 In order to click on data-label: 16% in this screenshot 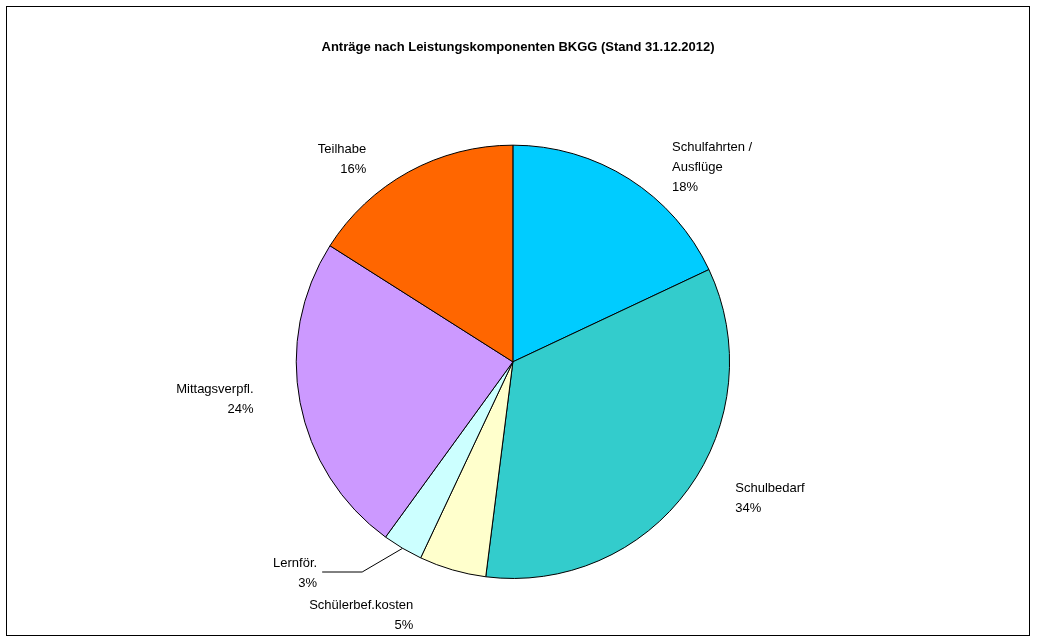, I will do `click(353, 169)`.